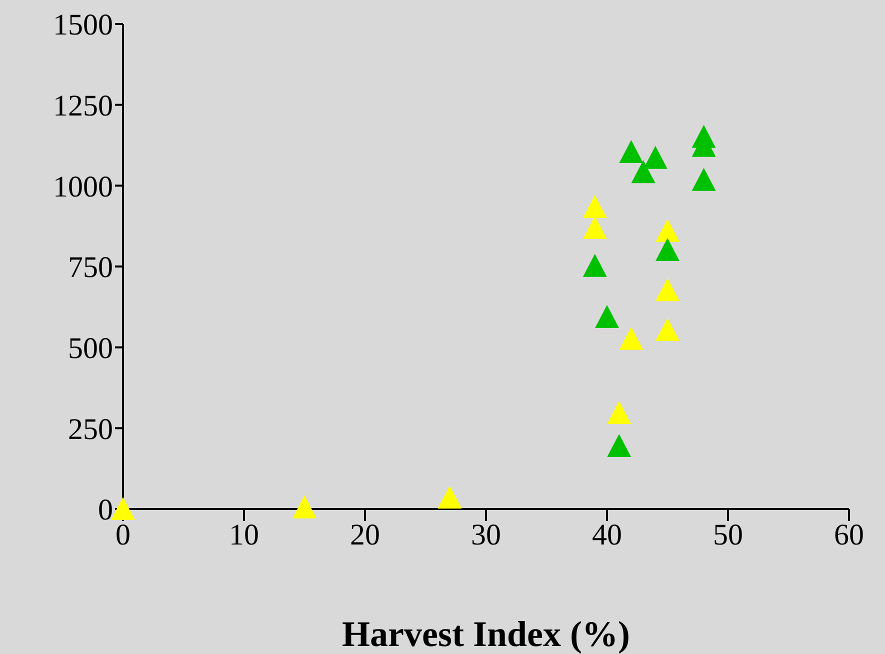 This screenshot has height=654, width=885. I want to click on y-tick-label: 1250, so click(83, 105).